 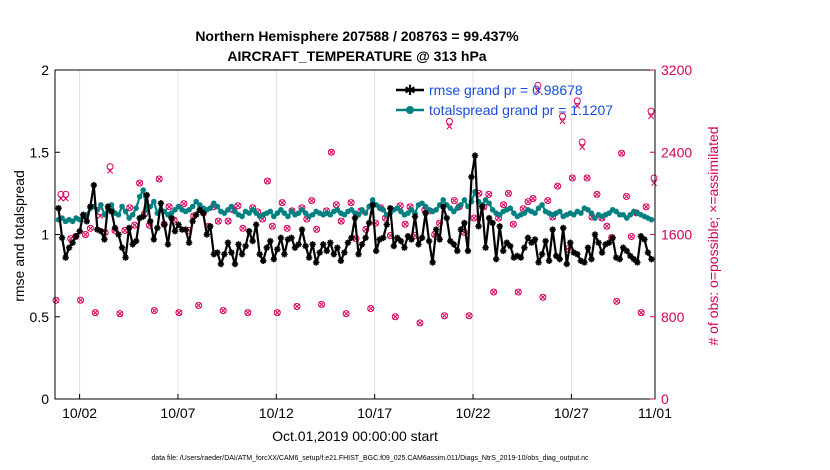 I want to click on x-tick-label: 10/22, so click(x=473, y=413).